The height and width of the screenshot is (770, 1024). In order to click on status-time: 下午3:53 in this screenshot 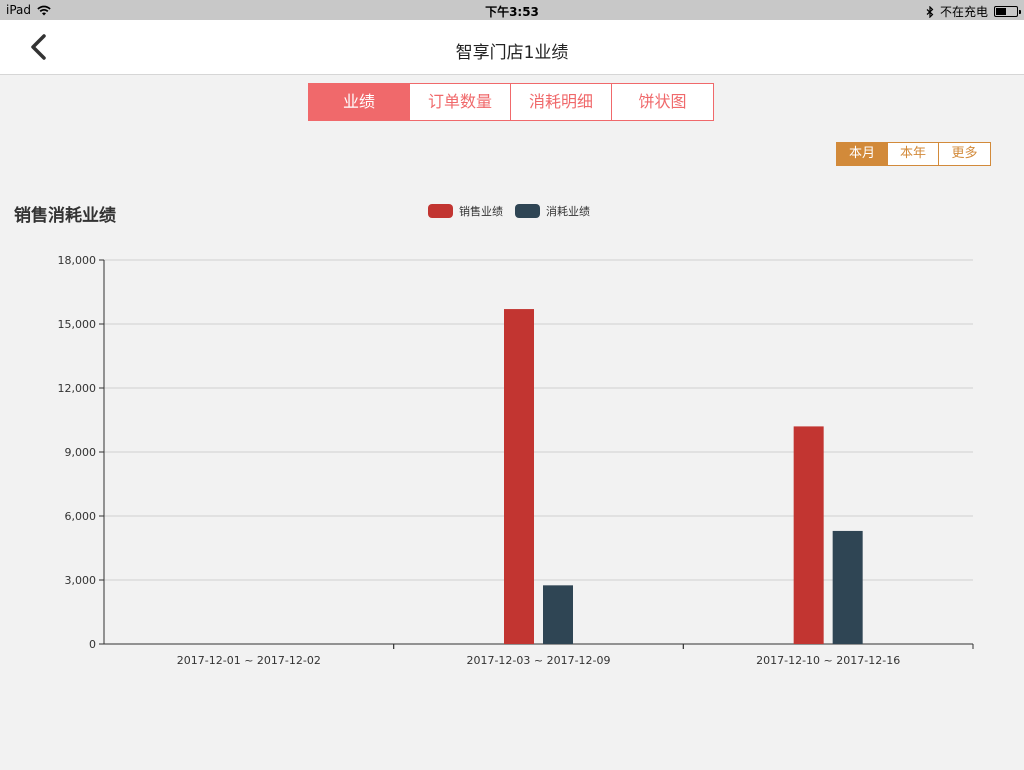, I will do `click(512, 12)`.